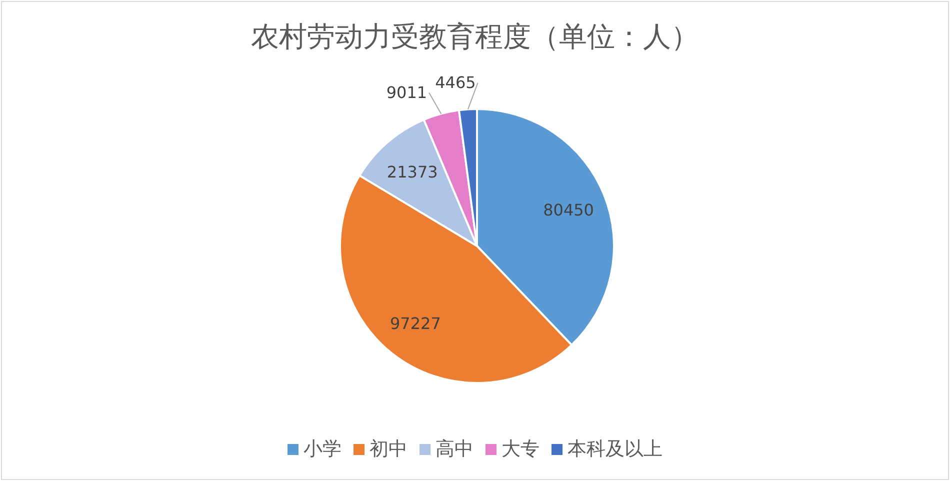 Image resolution: width=950 pixels, height=481 pixels. I want to click on data-label: 80450, so click(568, 210).